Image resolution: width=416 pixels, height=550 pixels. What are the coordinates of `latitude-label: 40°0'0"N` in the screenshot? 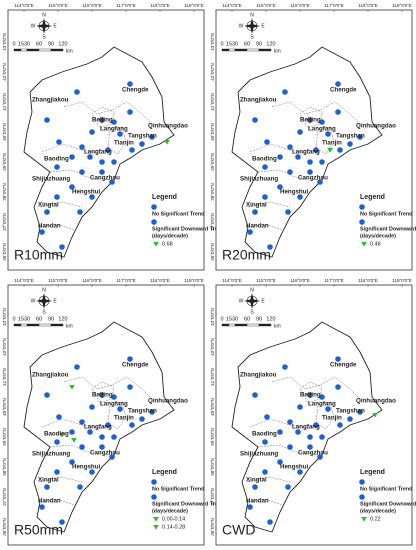 It's located at (212, 132).